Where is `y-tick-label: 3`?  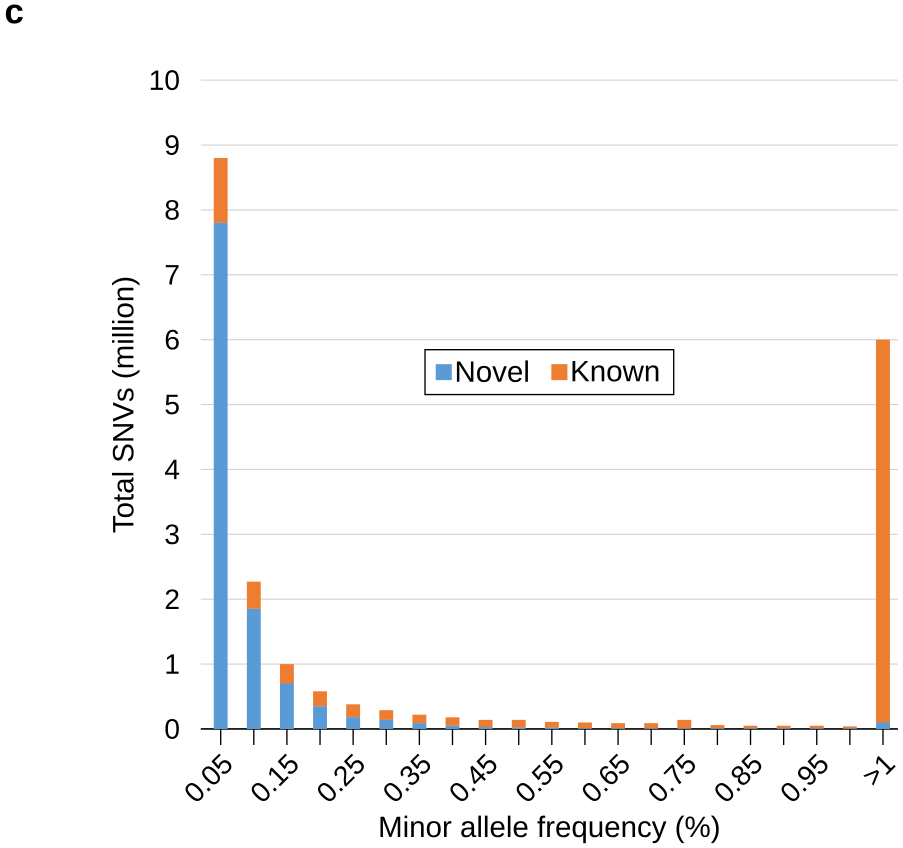 y-tick-label: 3 is located at coordinates (172, 534).